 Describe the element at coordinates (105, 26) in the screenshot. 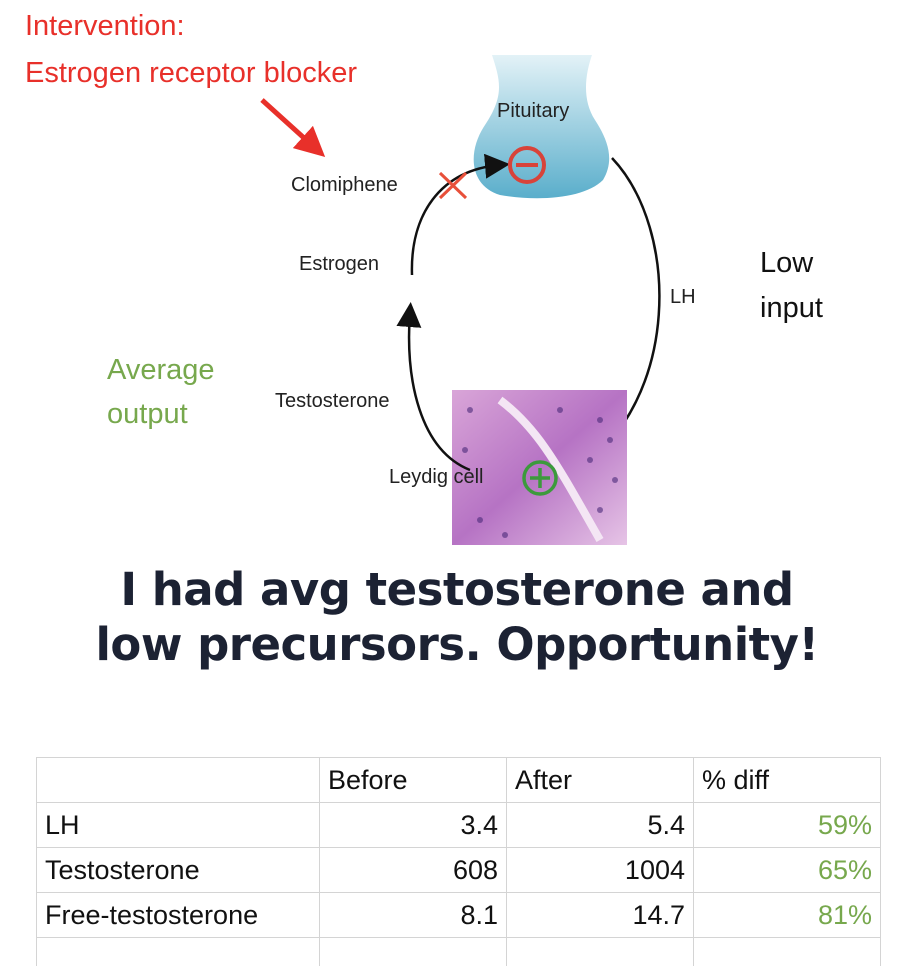

I see `intervention-title: Intervention:` at that location.